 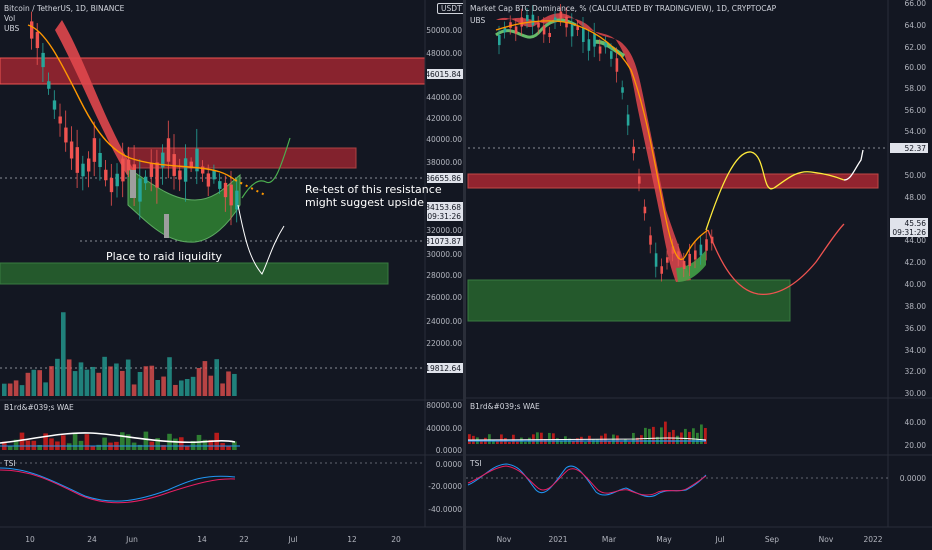 What do you see at coordinates (10, 463) in the screenshot?
I see `tsi-label: TSI` at bounding box center [10, 463].